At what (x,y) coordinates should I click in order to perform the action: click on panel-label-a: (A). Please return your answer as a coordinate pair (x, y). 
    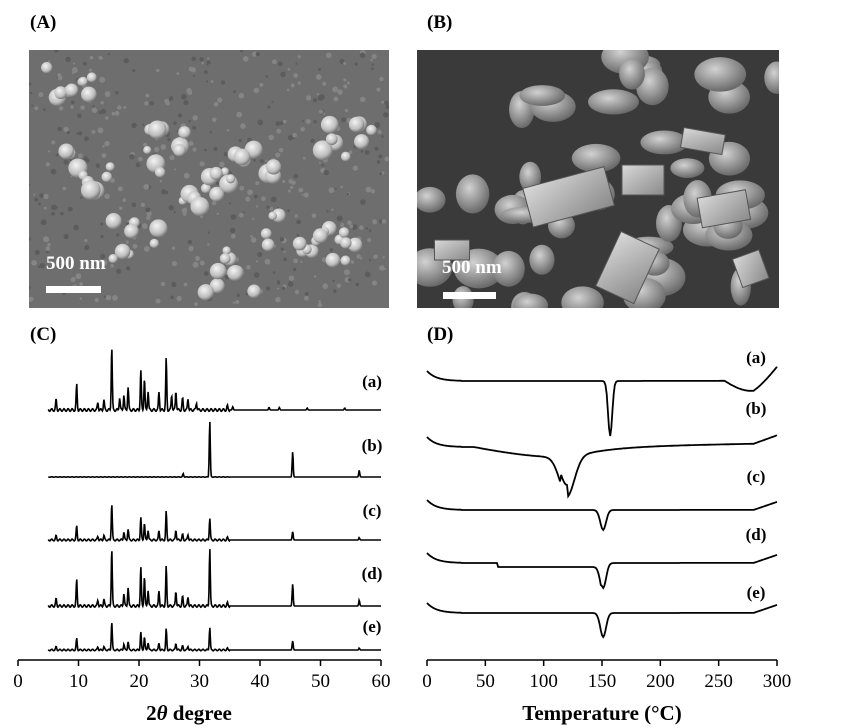
    Looking at the image, I should click on (43, 22).